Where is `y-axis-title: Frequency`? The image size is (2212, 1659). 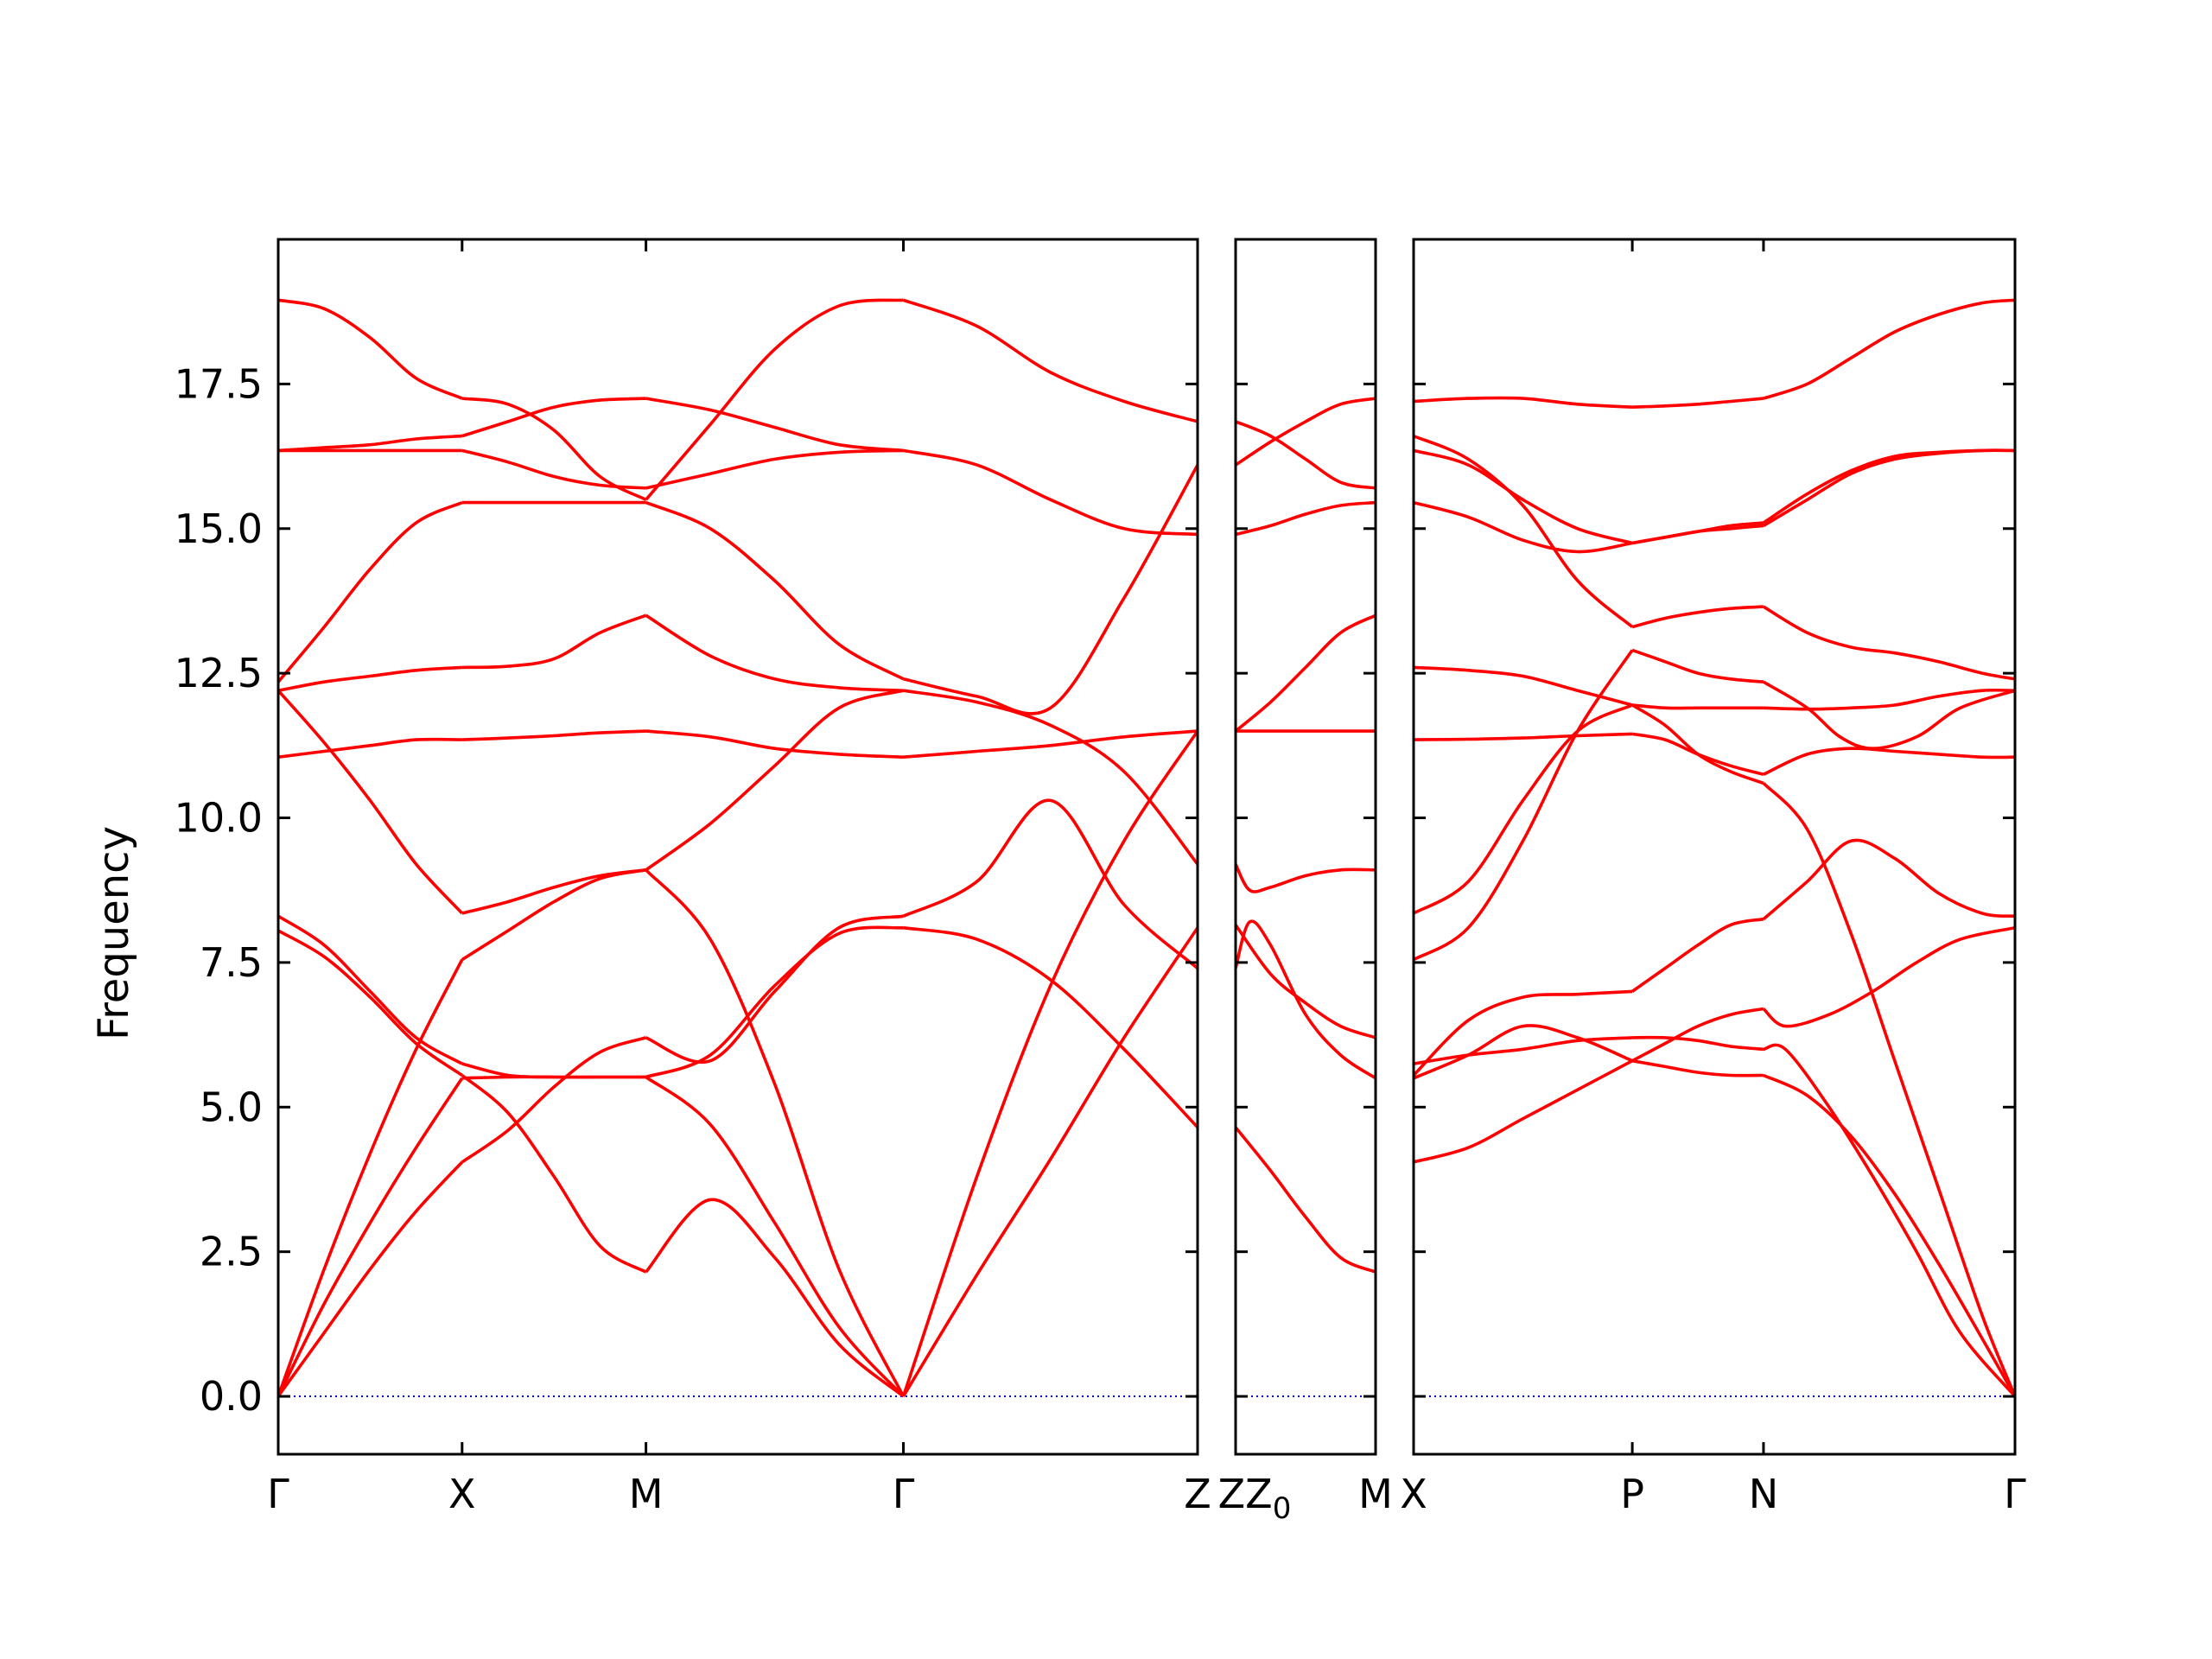
y-axis-title: Frequency is located at coordinates (114, 933).